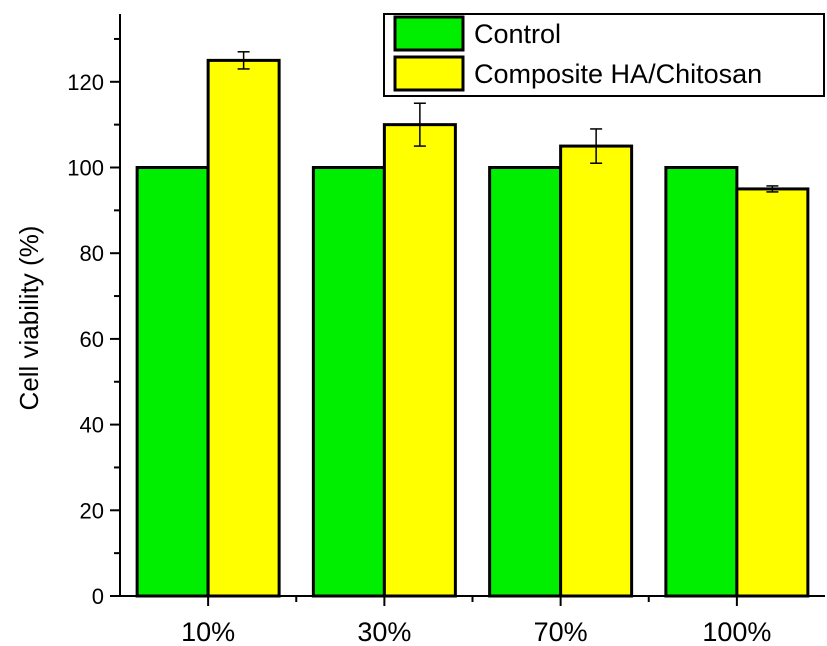 Image resolution: width=827 pixels, height=646 pixels. Describe the element at coordinates (429, 33) in the screenshot. I see `legend-swatch-control` at that location.